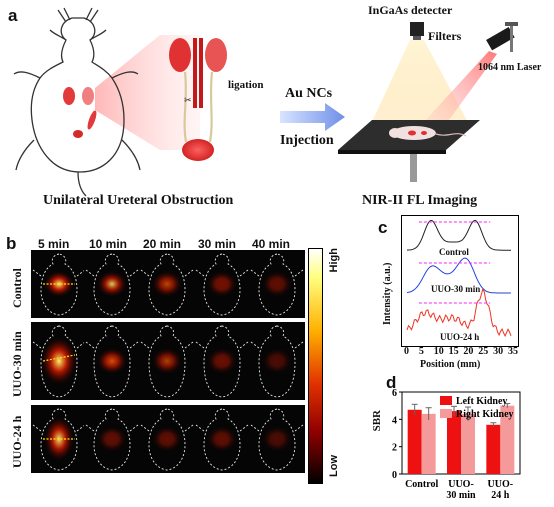 This screenshot has width=554, height=507. I want to click on panel-c-xticks: 0 5 10 15 20 25 30 35, so click(459, 353).